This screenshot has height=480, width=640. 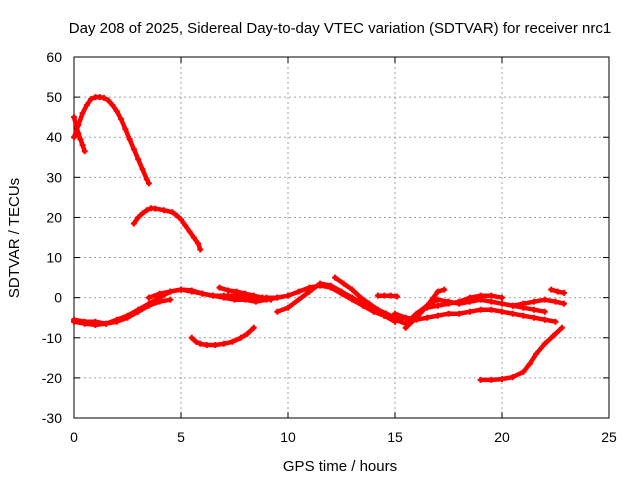 What do you see at coordinates (54, 217) in the screenshot?
I see `y-tick-label: 20` at bounding box center [54, 217].